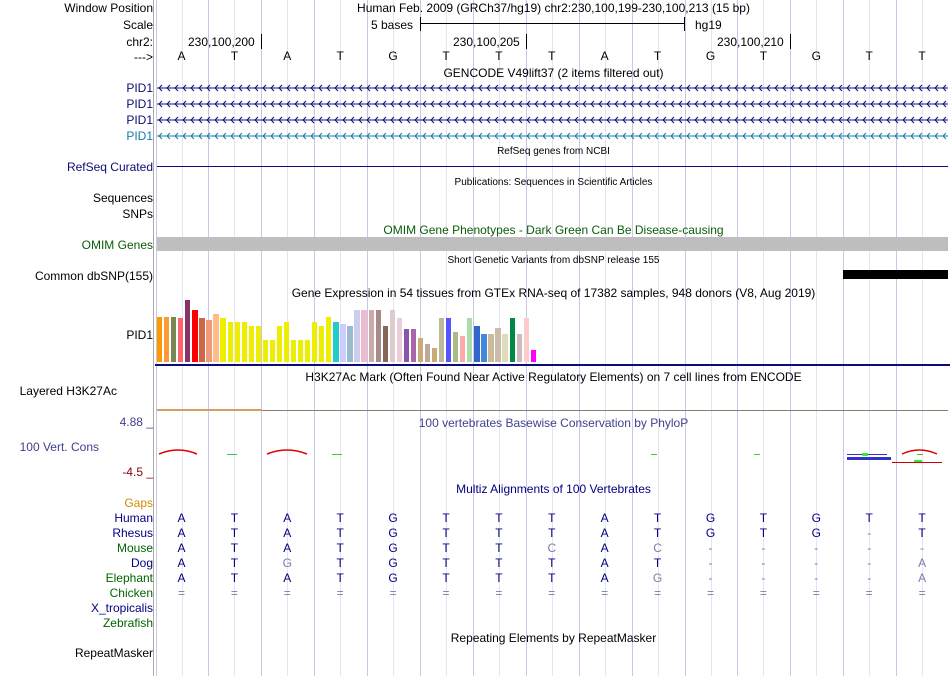 Image resolution: width=950 pixels, height=676 pixels. Describe the element at coordinates (139, 88) in the screenshot. I see `gencode-item-1: PID1` at that location.